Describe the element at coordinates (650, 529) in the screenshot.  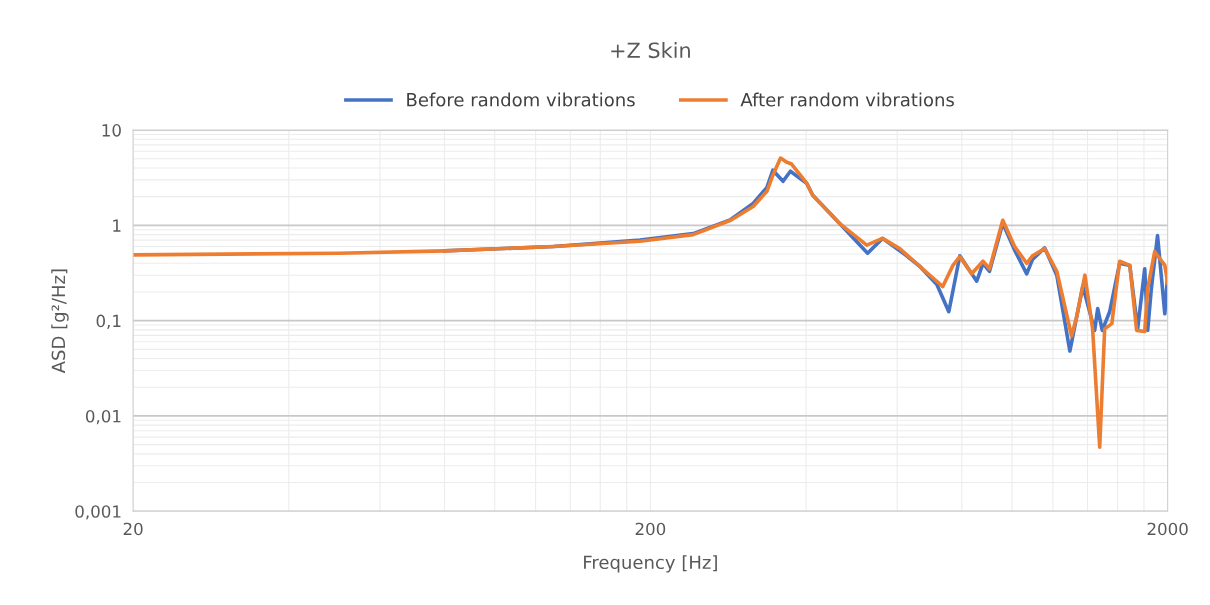
I see `x-tick-label: 200` at that location.